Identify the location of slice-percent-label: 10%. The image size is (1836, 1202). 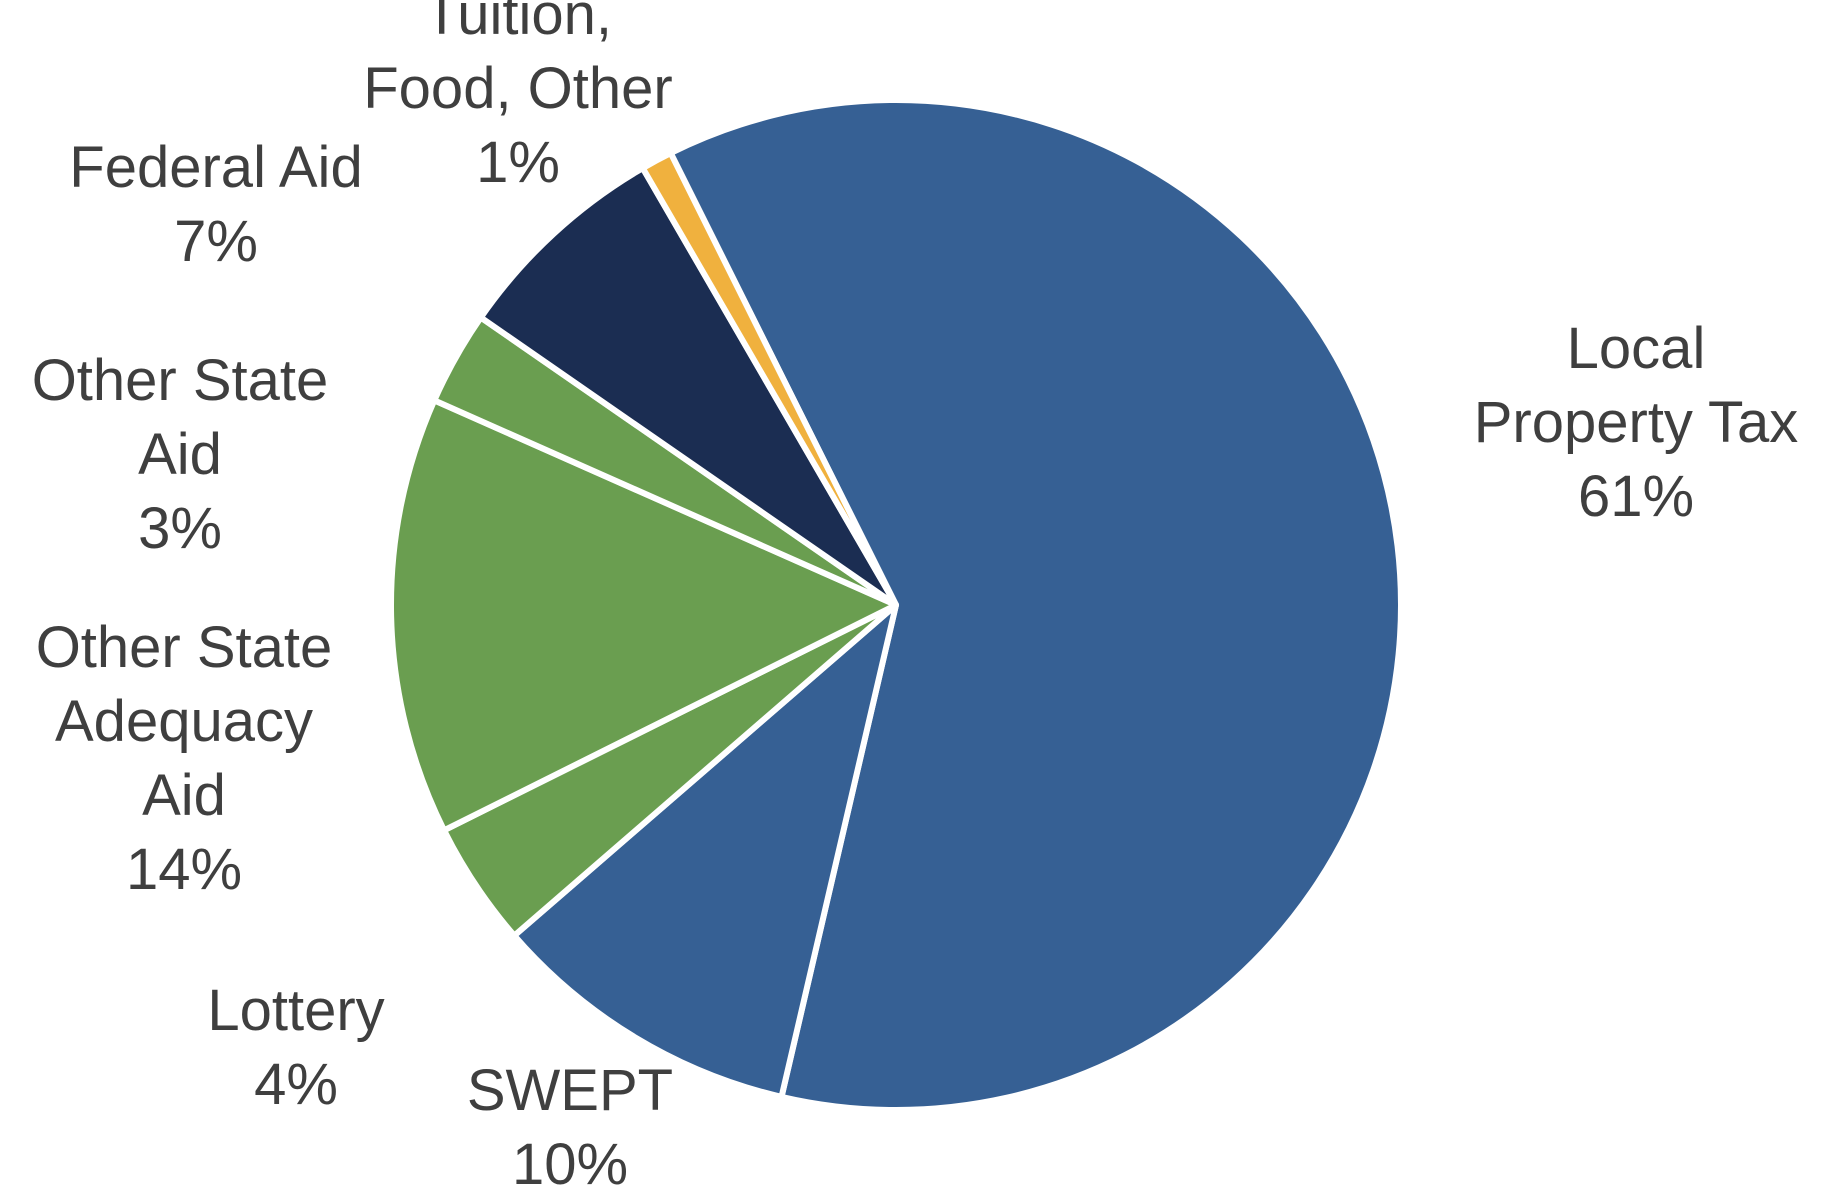
(570, 1164).